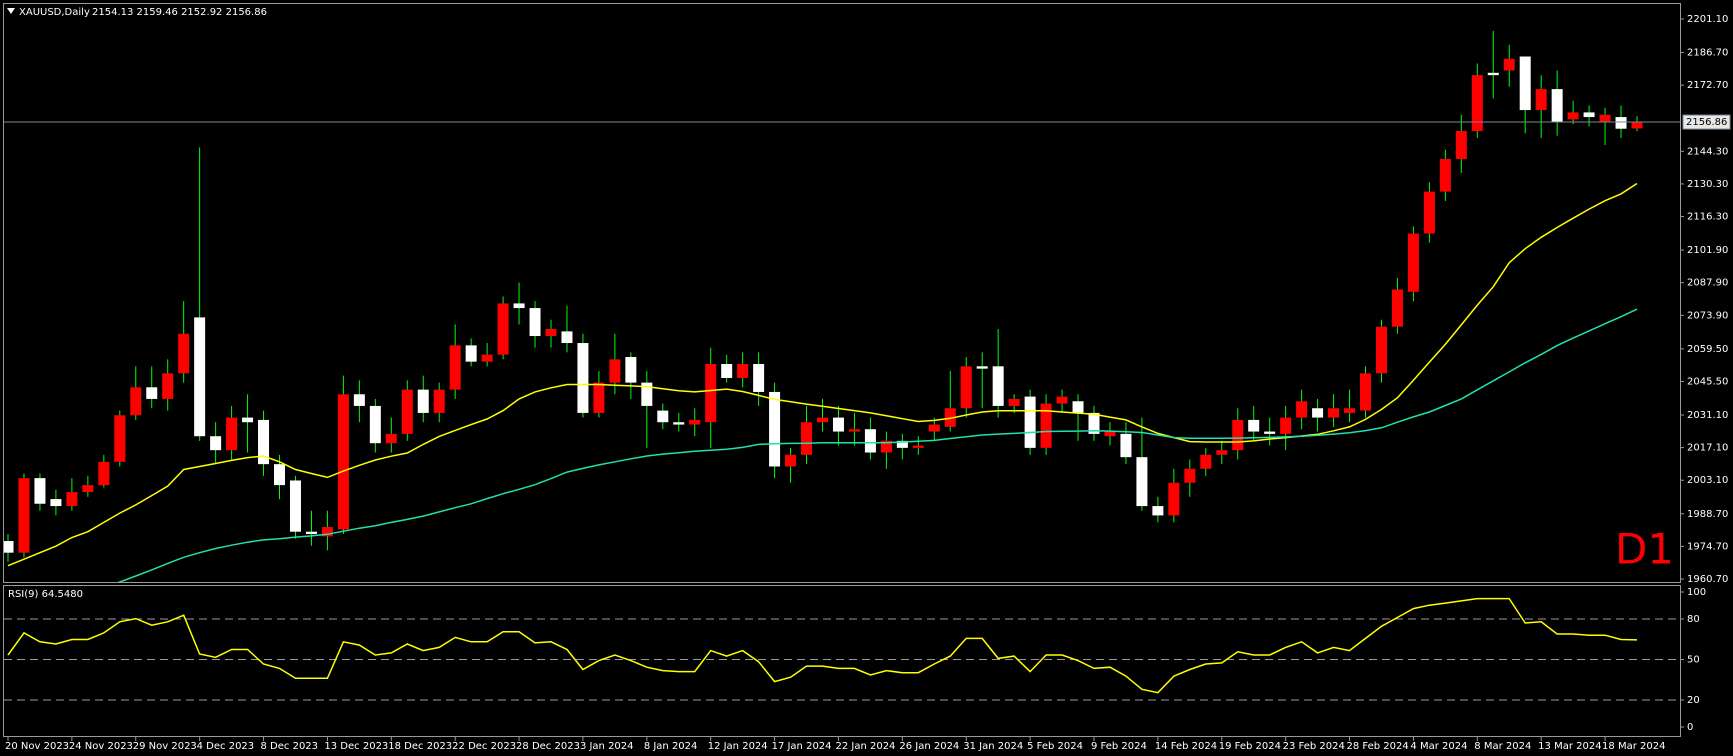 Image resolution: width=1733 pixels, height=756 pixels. What do you see at coordinates (865, 746) in the screenshot?
I see `x-tick-label: 22 Jan 2024` at bounding box center [865, 746].